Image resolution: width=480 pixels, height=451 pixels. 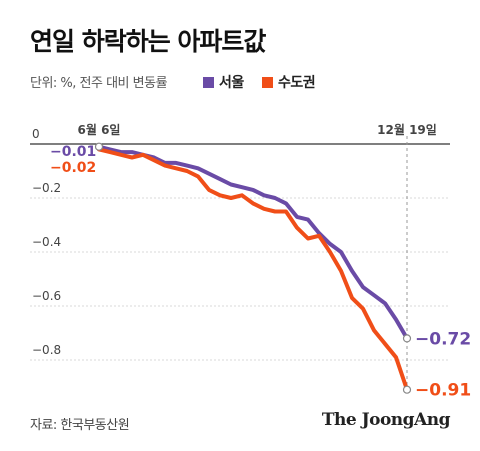 I want to click on start-value-label: −0.02, so click(x=73, y=168).